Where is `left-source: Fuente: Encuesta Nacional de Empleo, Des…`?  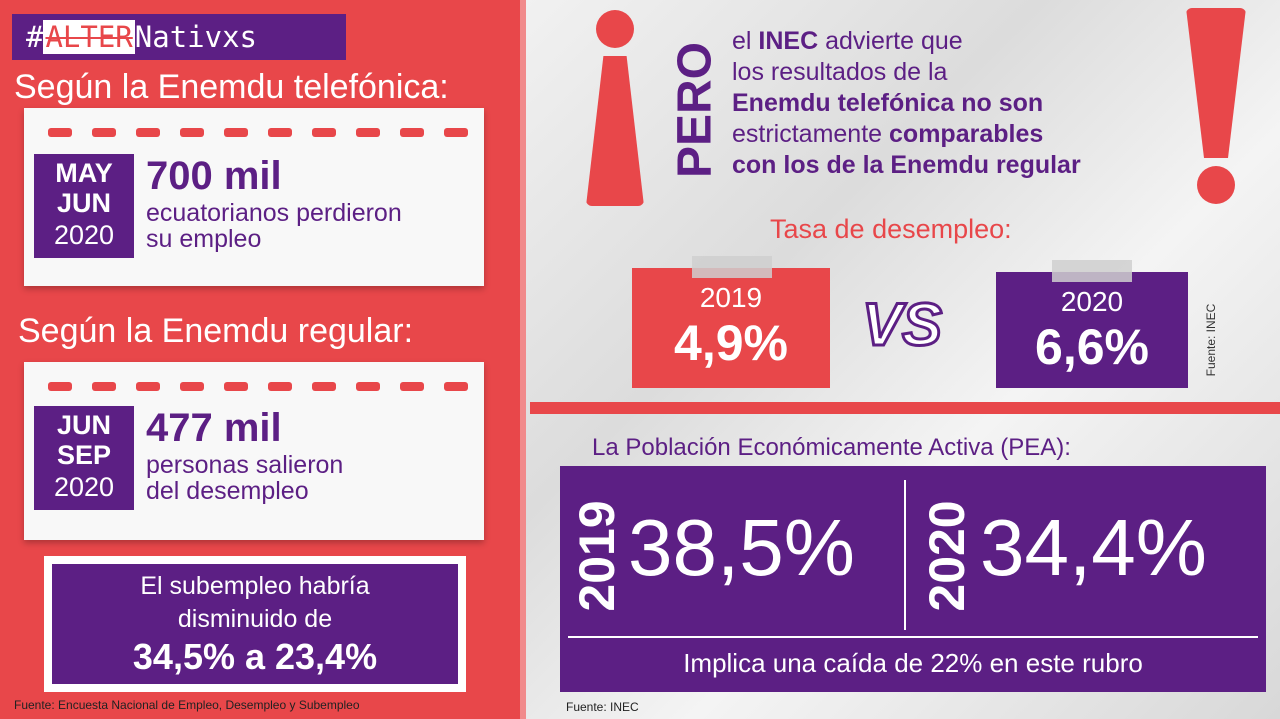
left-source: Fuente: Encuesta Nacional de Empleo, Des… is located at coordinates (187, 705).